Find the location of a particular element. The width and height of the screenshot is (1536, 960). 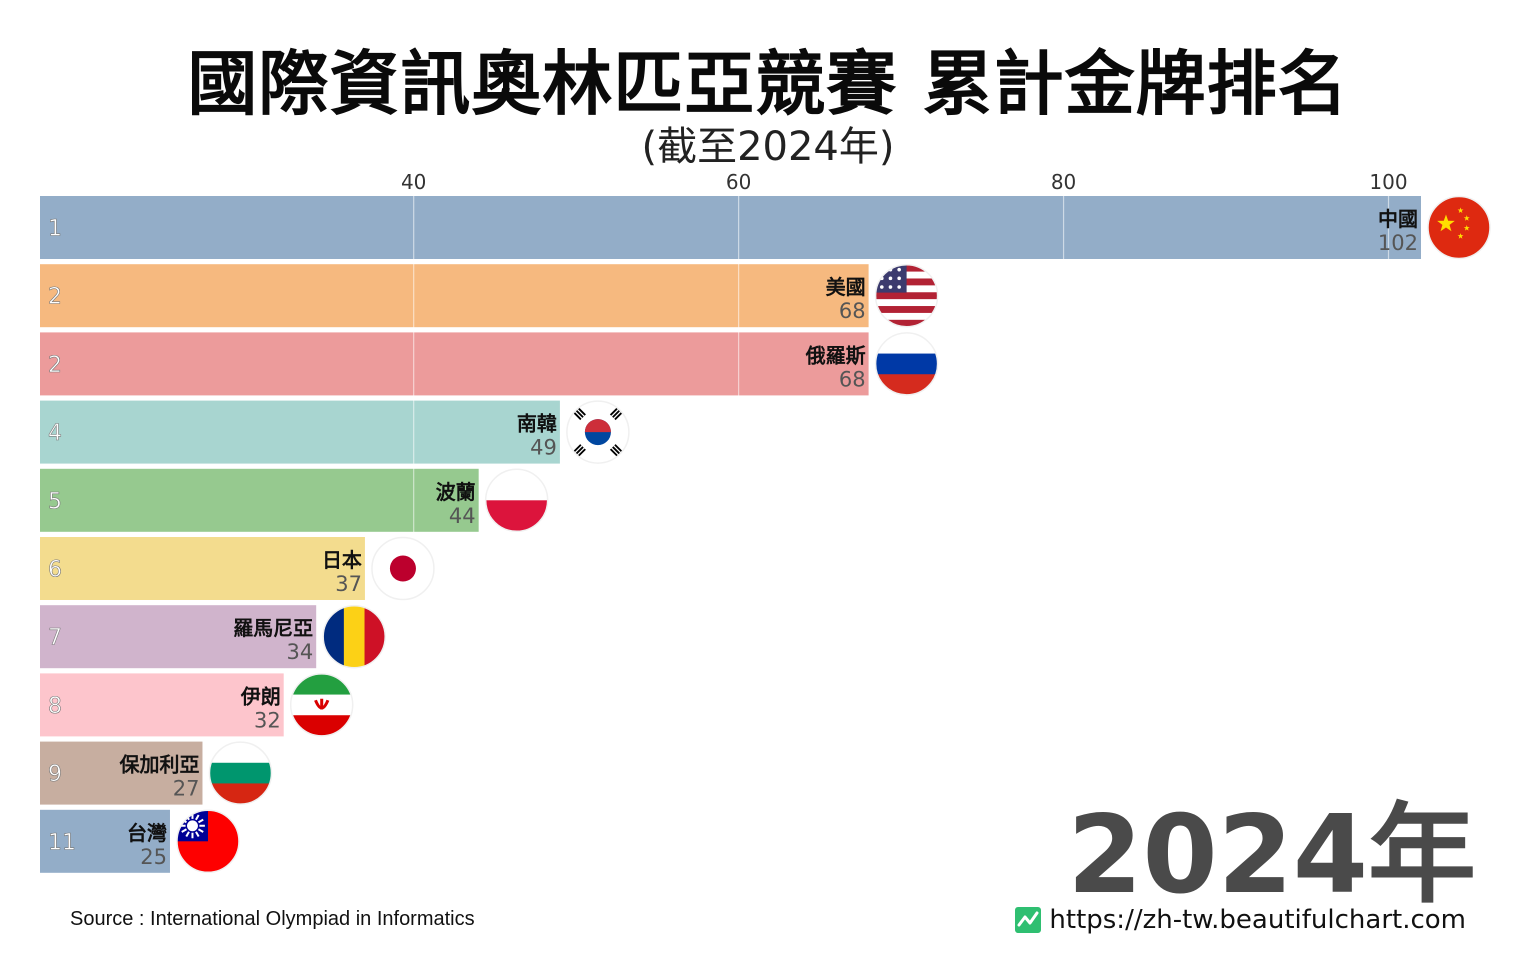

russia-flag-icon is located at coordinates (906, 364).